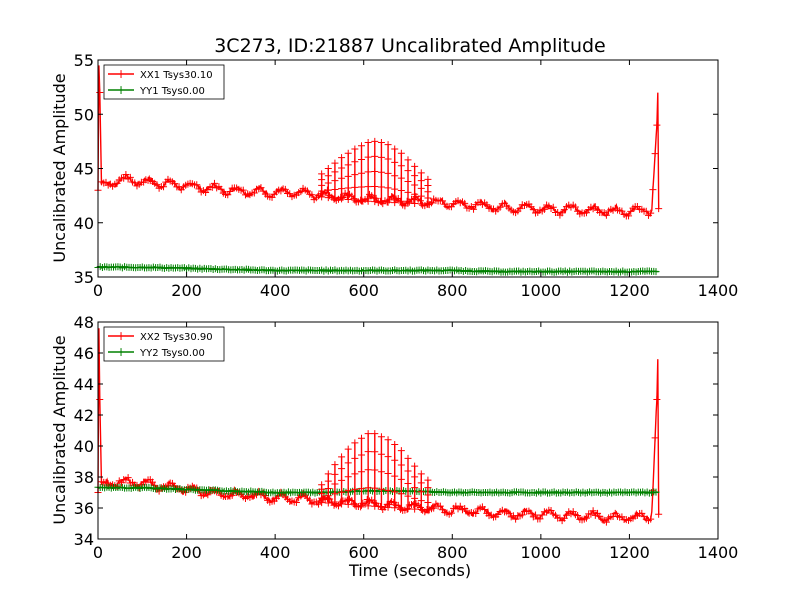 Image resolution: width=800 pixels, height=600 pixels. I want to click on bottom-y-tick-label: 38, so click(84, 477).